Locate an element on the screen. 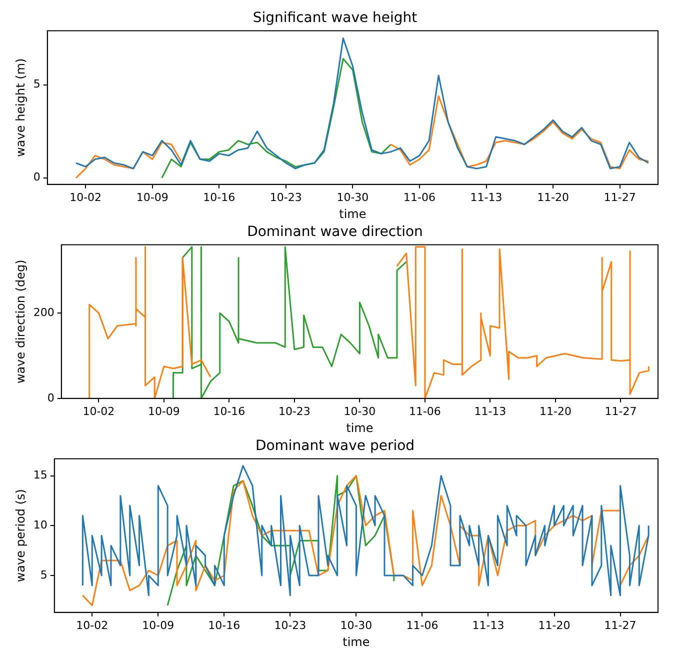 The image size is (684, 666). y-axis-title: wave direction (deg) is located at coordinates (20, 322).